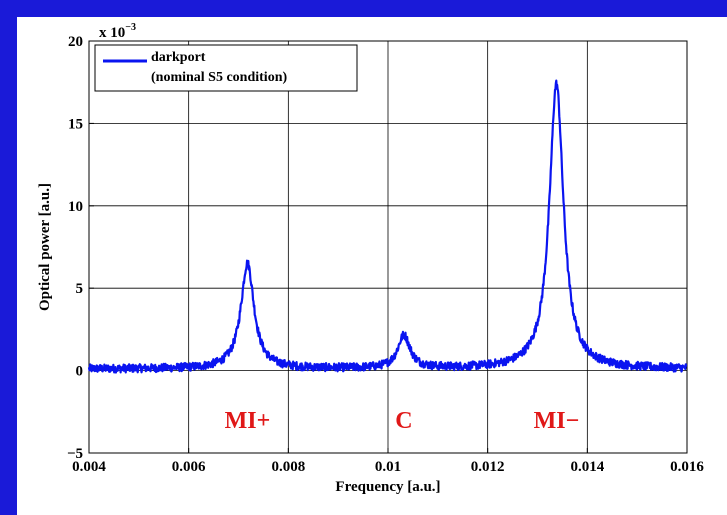 The height and width of the screenshot is (515, 727). What do you see at coordinates (219, 77) in the screenshot?
I see `legend-label-line-2: (nominal S5 condition)` at bounding box center [219, 77].